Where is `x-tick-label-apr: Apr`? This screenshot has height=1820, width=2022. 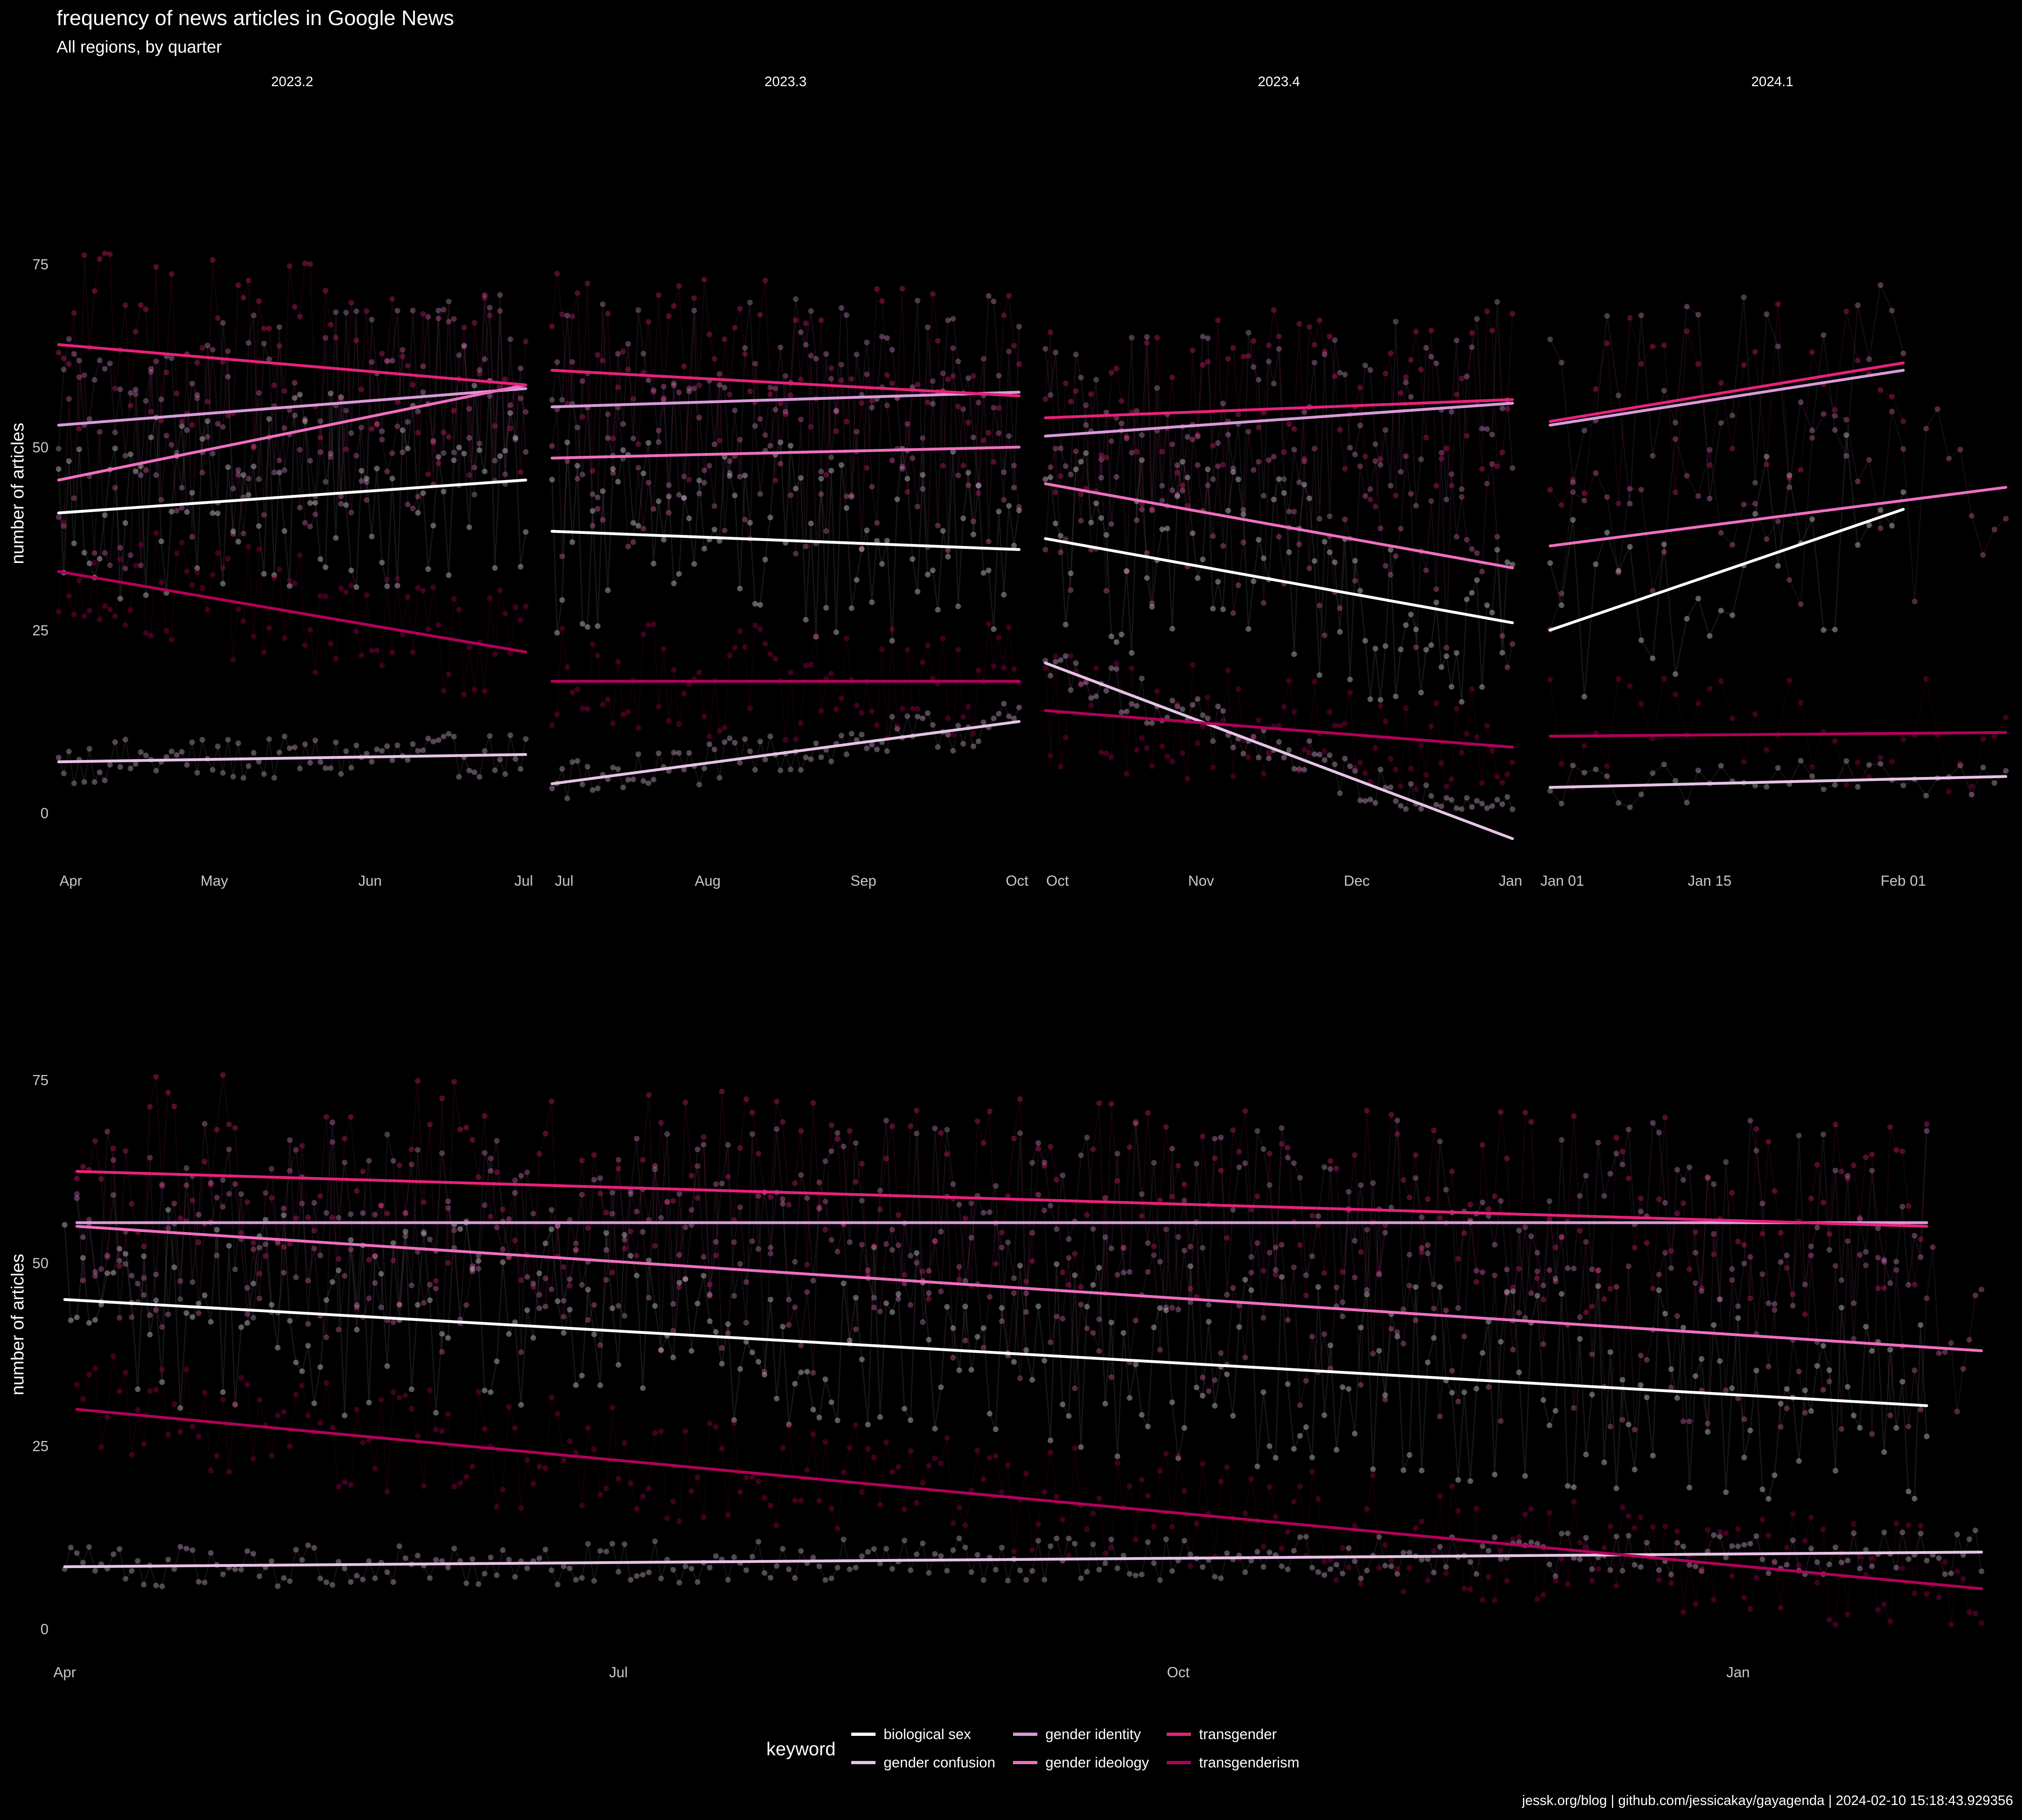 x-tick-label-apr: Apr is located at coordinates (64, 1672).